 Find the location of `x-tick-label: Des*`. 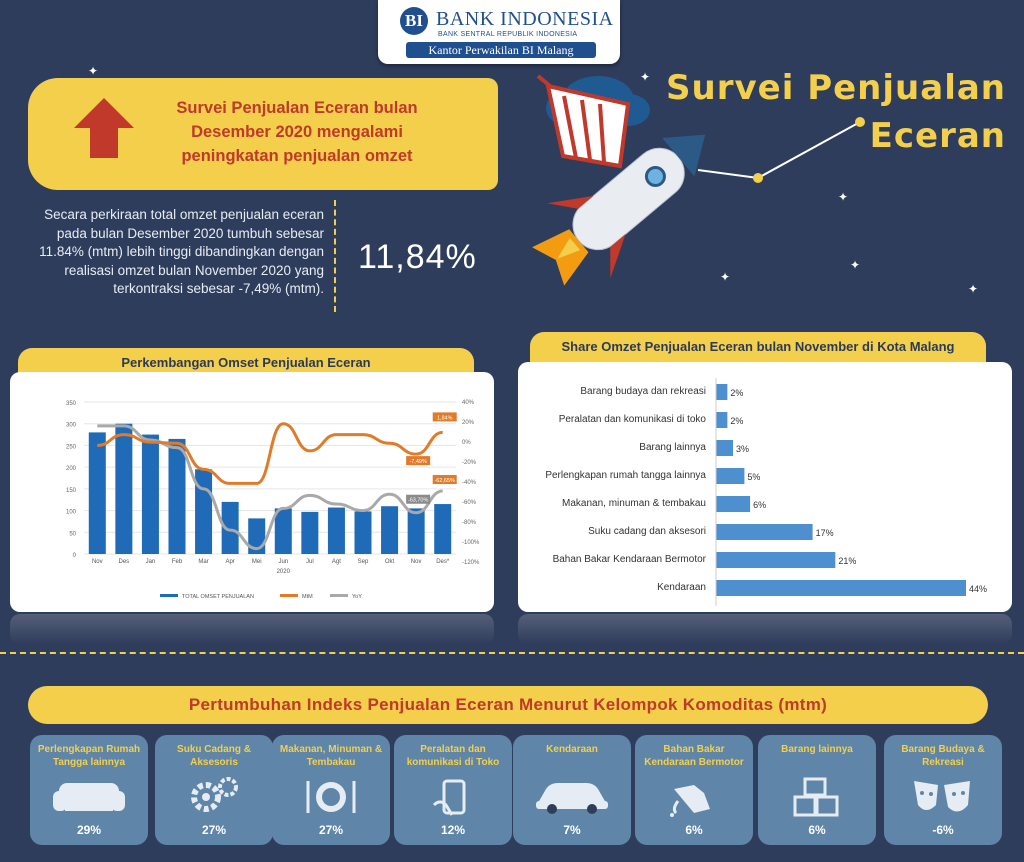

x-tick-label: Des* is located at coordinates (443, 562).